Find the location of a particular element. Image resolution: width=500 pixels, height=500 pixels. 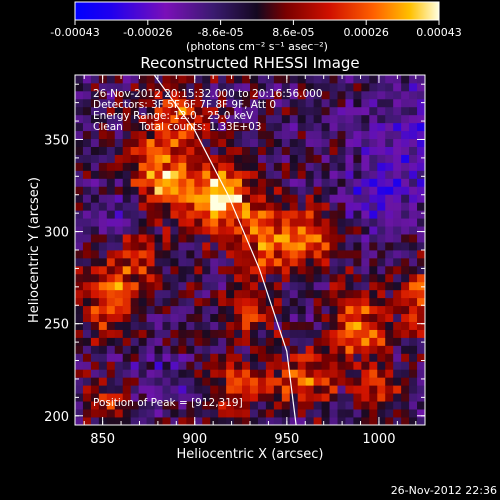

colorbar-tick-label: -0.00043 is located at coordinates (74, 32).